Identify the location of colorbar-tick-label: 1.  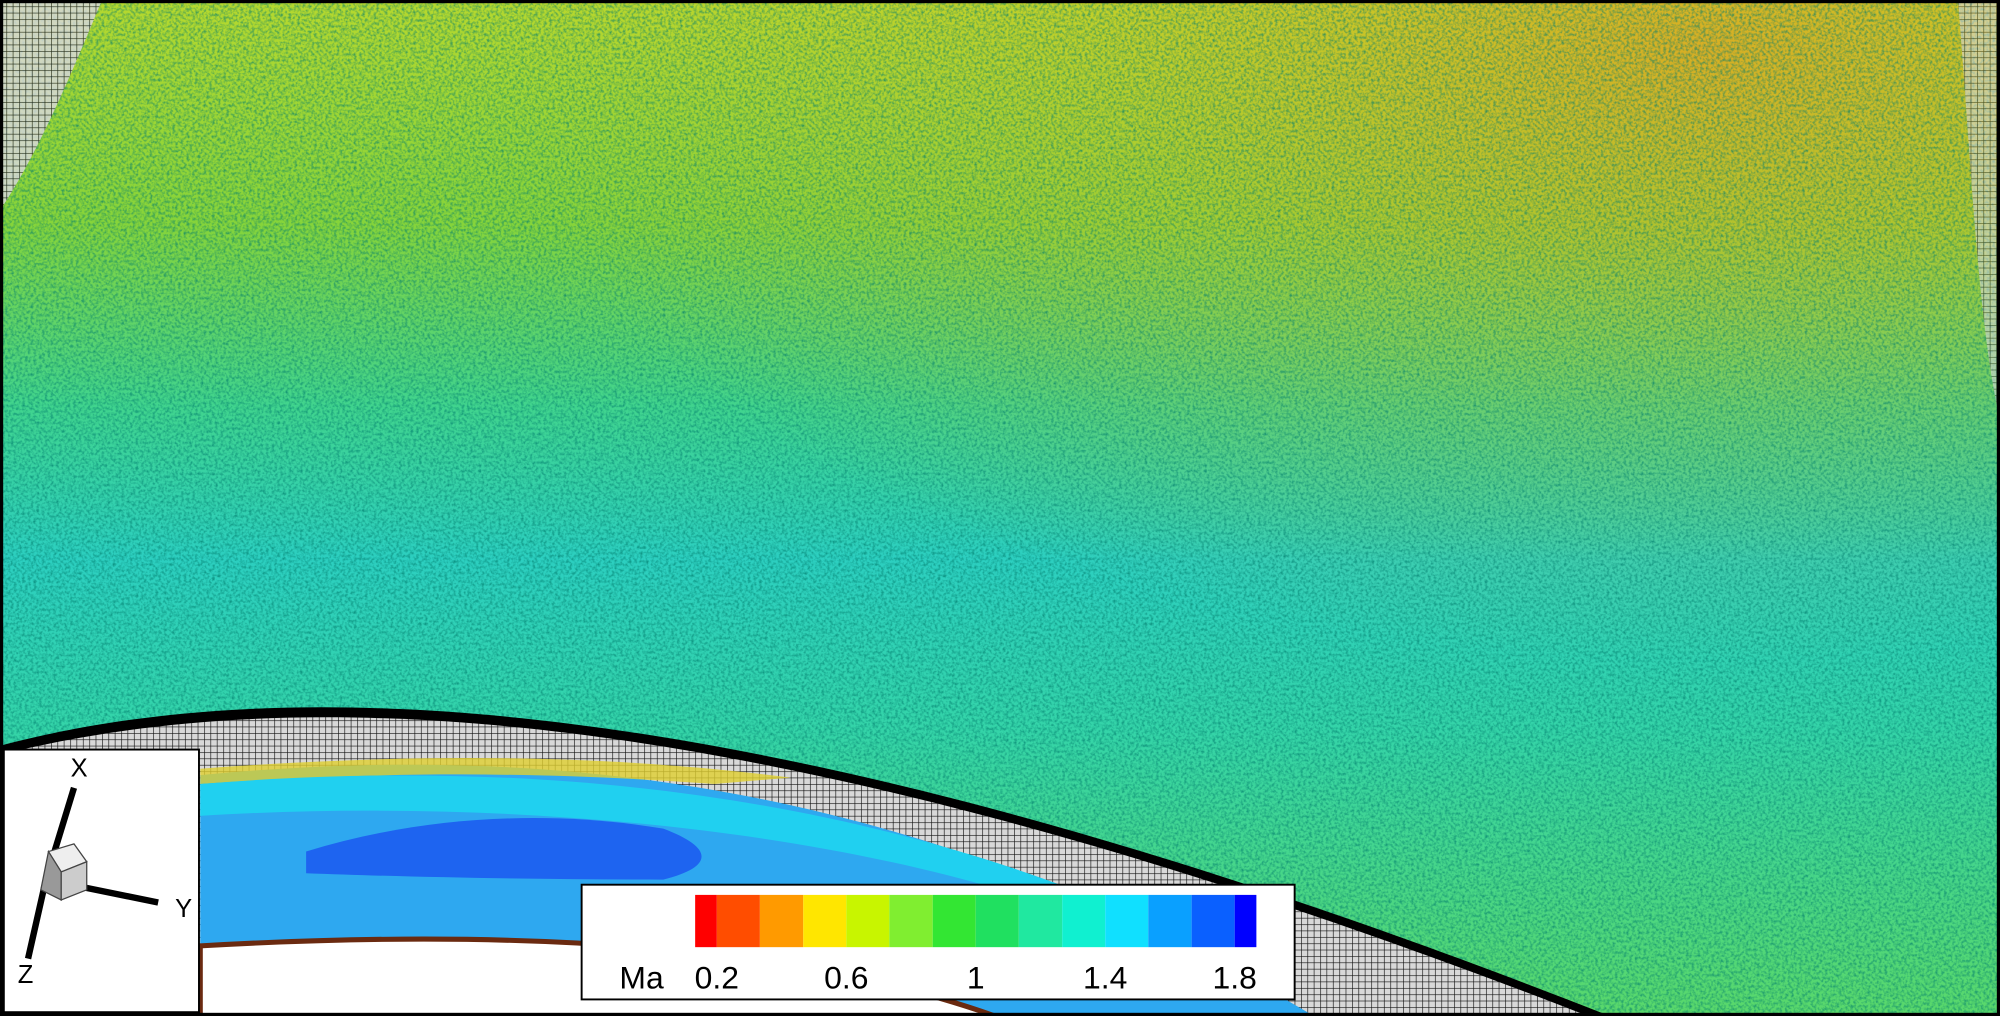
(976, 978).